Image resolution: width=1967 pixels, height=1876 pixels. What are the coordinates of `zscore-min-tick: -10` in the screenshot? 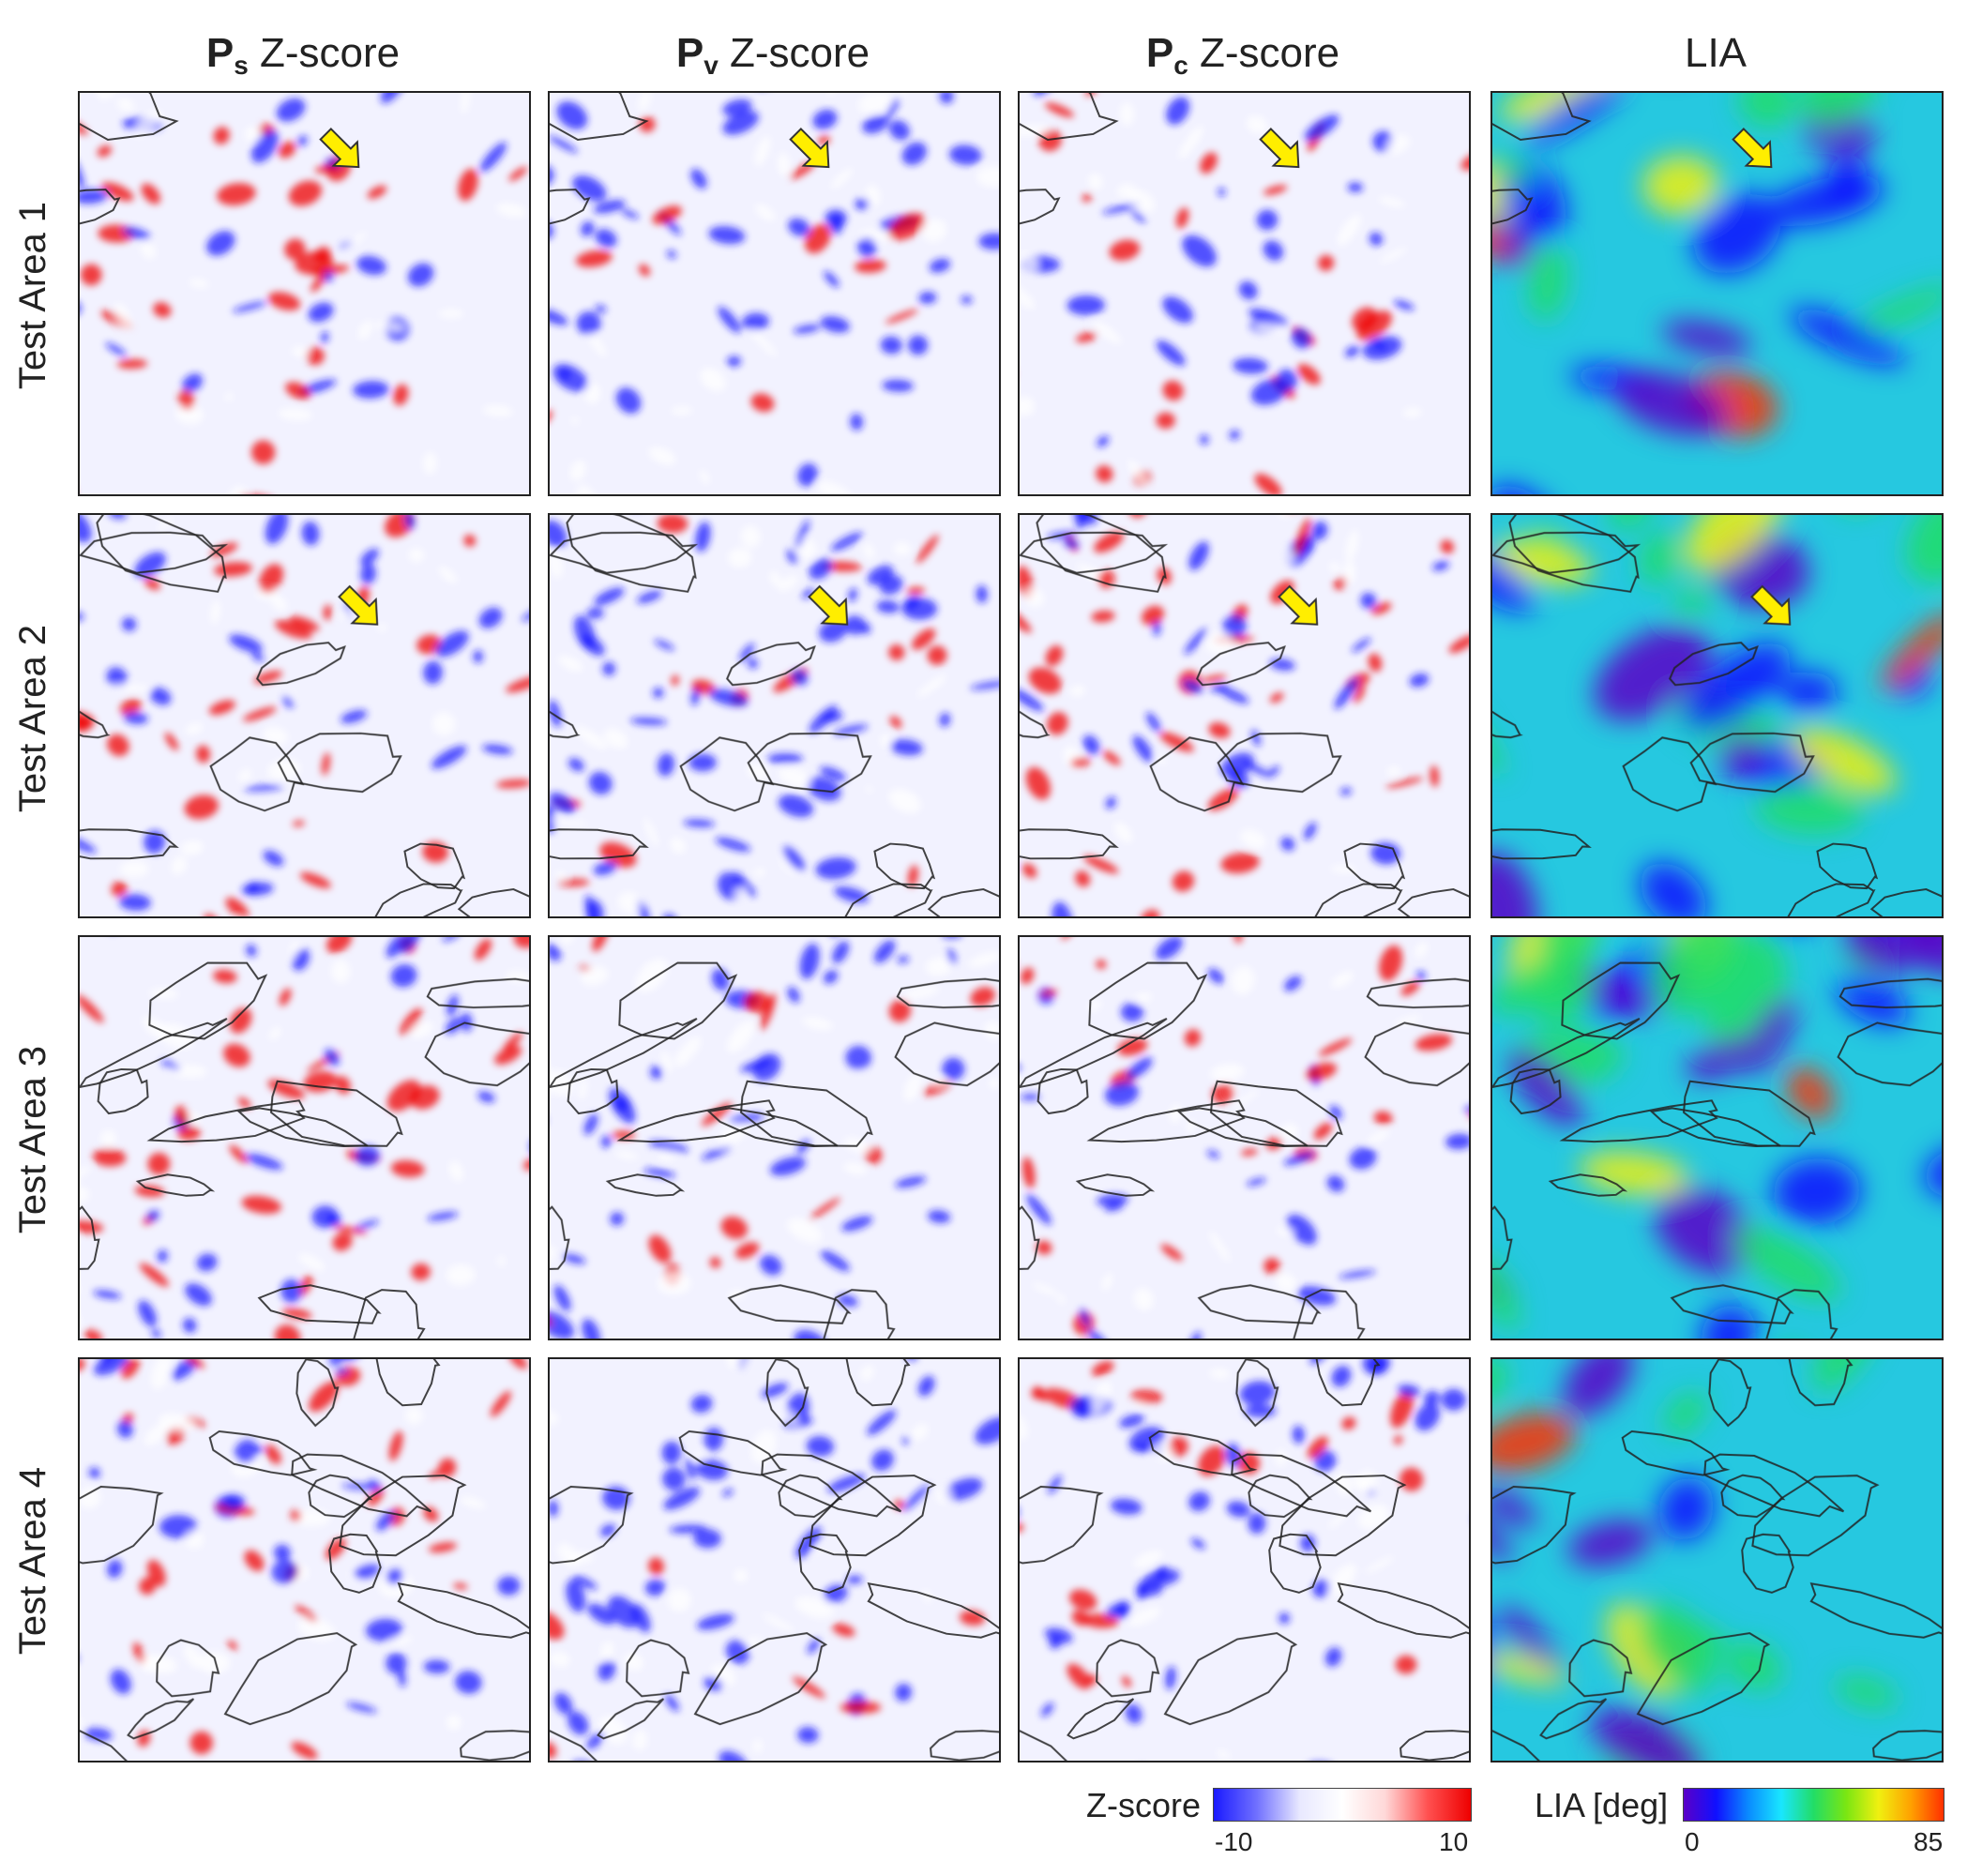 It's located at (1234, 1841).